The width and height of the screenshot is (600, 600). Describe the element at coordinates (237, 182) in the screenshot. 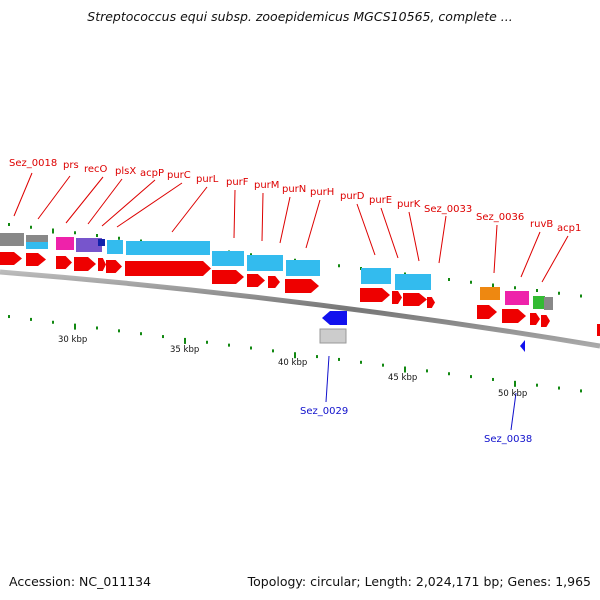

I see `gene-label-forward: purF` at that location.